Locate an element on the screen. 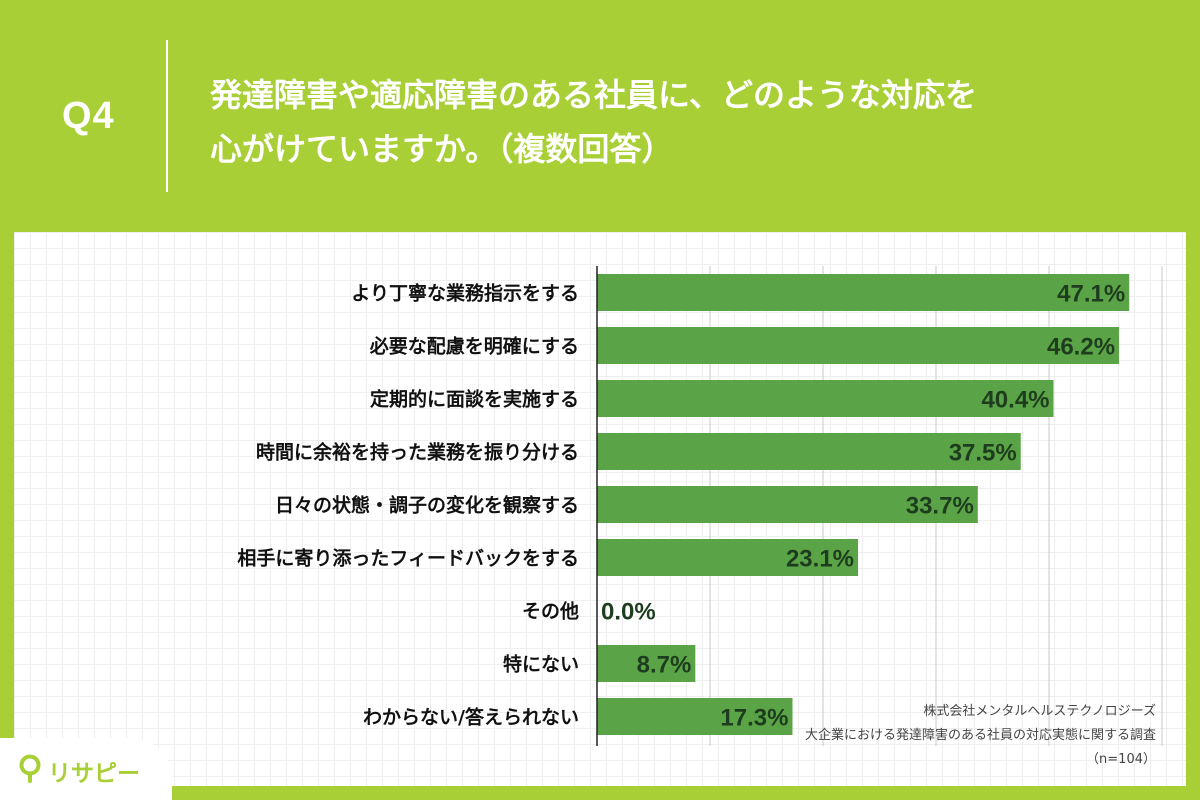  value-label: 8.7% is located at coordinates (664, 665).